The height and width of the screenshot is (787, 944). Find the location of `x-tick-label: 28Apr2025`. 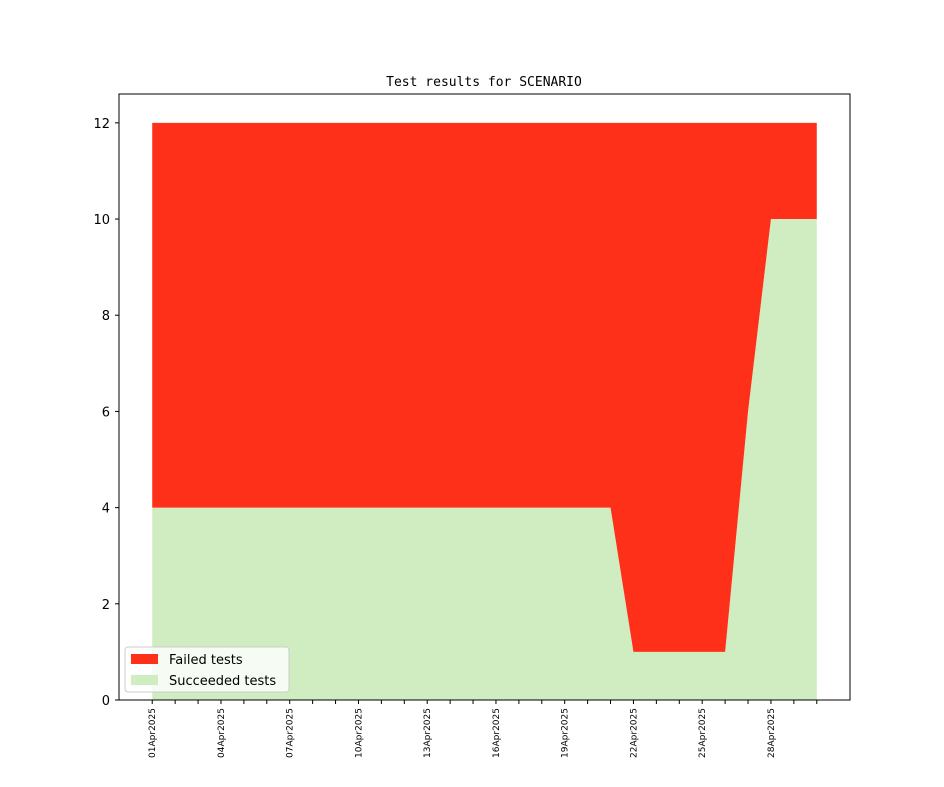

x-tick-label: 28Apr2025 is located at coordinates (772, 733).